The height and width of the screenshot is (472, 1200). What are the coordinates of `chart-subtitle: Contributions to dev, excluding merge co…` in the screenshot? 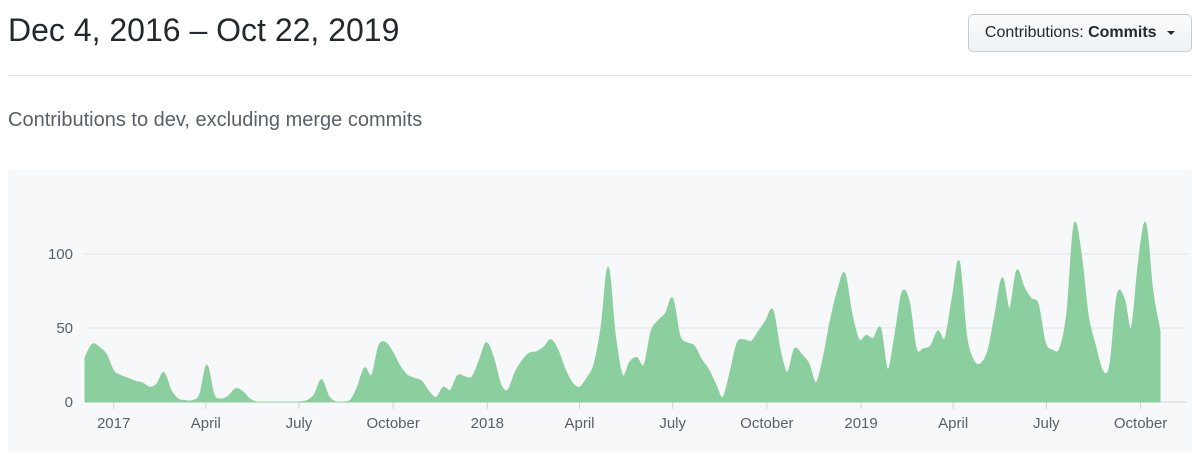 It's located at (215, 120).